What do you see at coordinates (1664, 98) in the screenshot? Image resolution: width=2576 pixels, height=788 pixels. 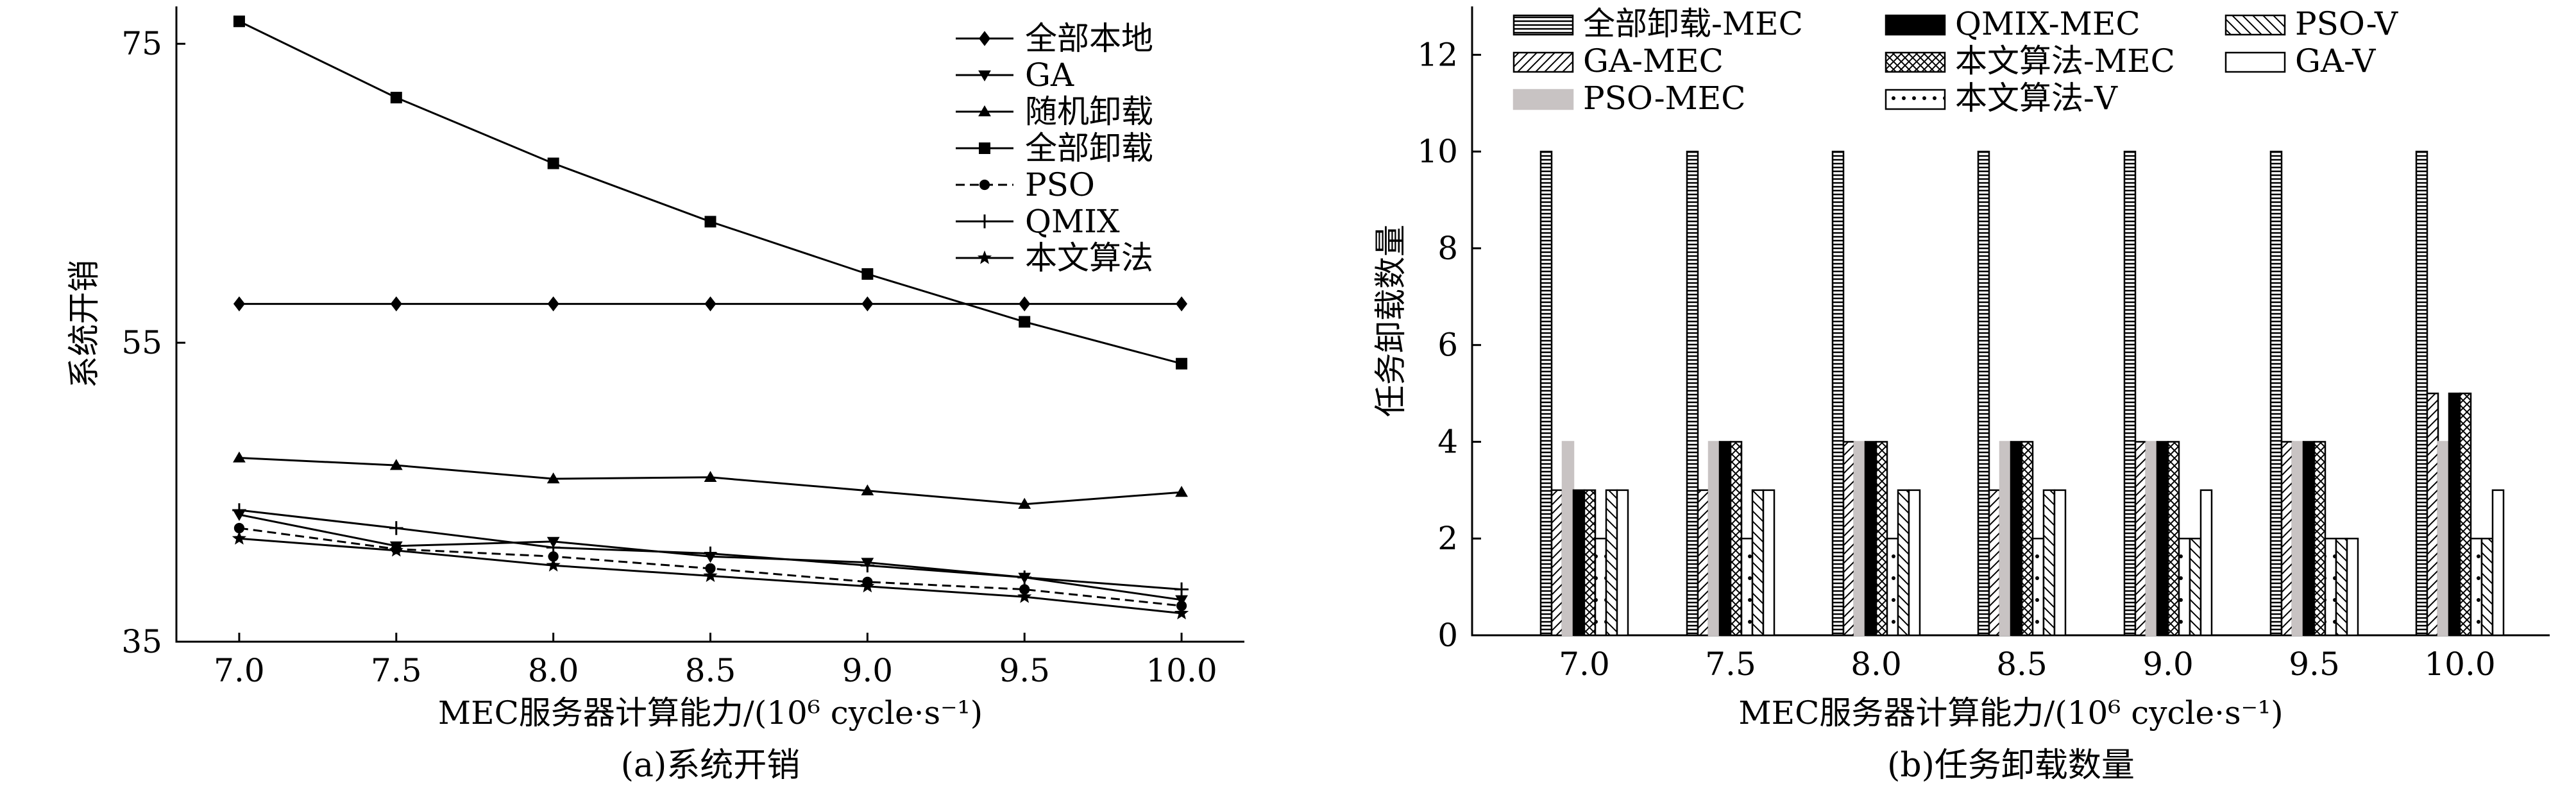 I see `legend-label: PSO-MEC` at bounding box center [1664, 98].